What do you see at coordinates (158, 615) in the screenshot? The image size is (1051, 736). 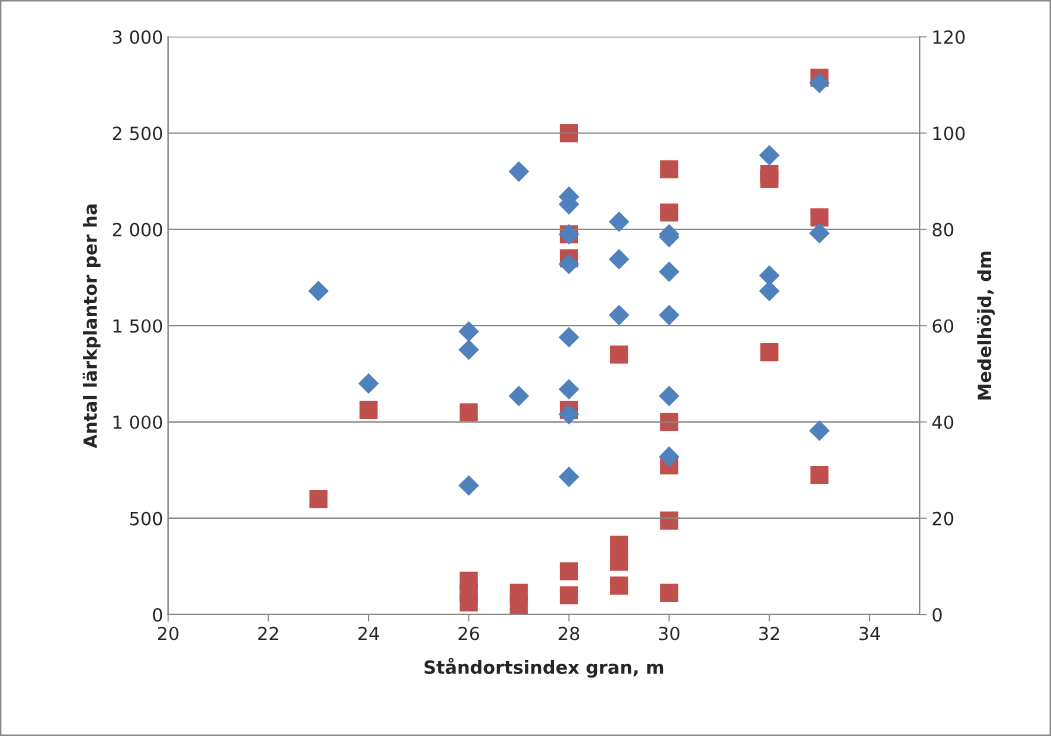 I see `y-tick-label: 0` at bounding box center [158, 615].